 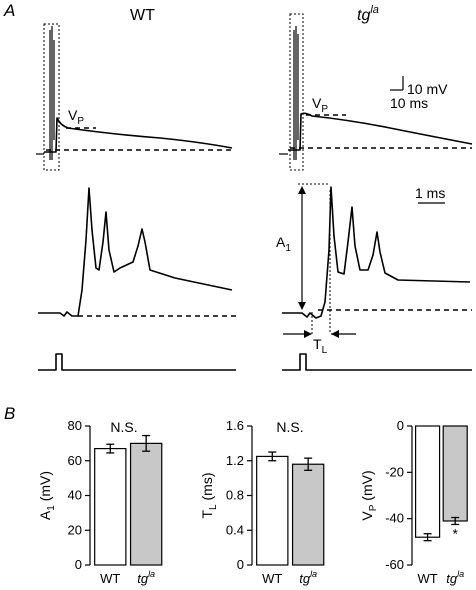 I want to click on wt-fast-trace, so click(x=137, y=279).